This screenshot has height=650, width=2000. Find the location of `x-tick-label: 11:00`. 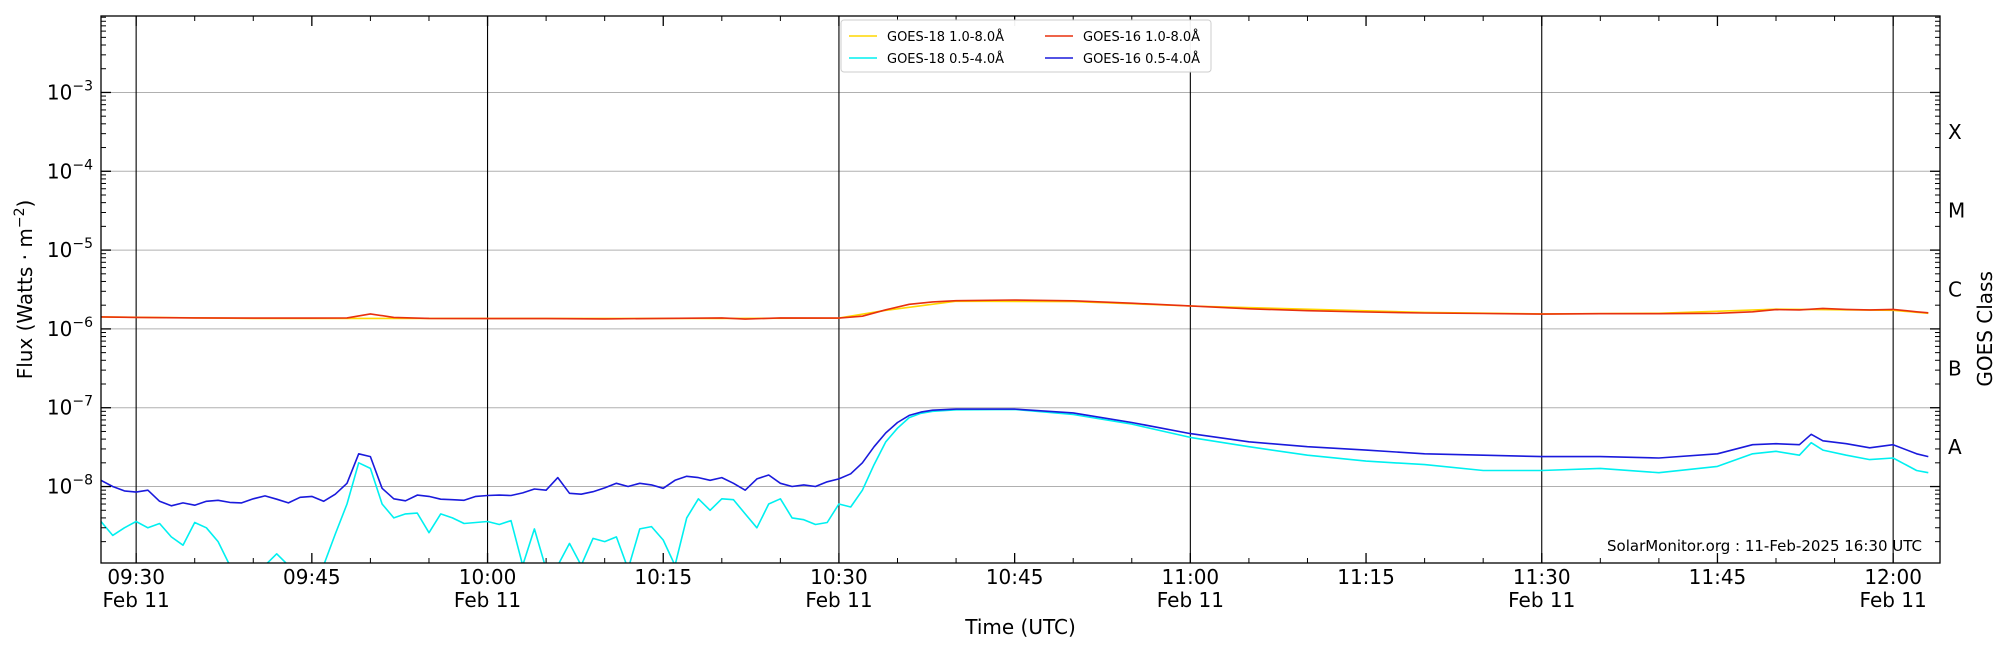

x-tick-label: 11:00 is located at coordinates (1191, 577).